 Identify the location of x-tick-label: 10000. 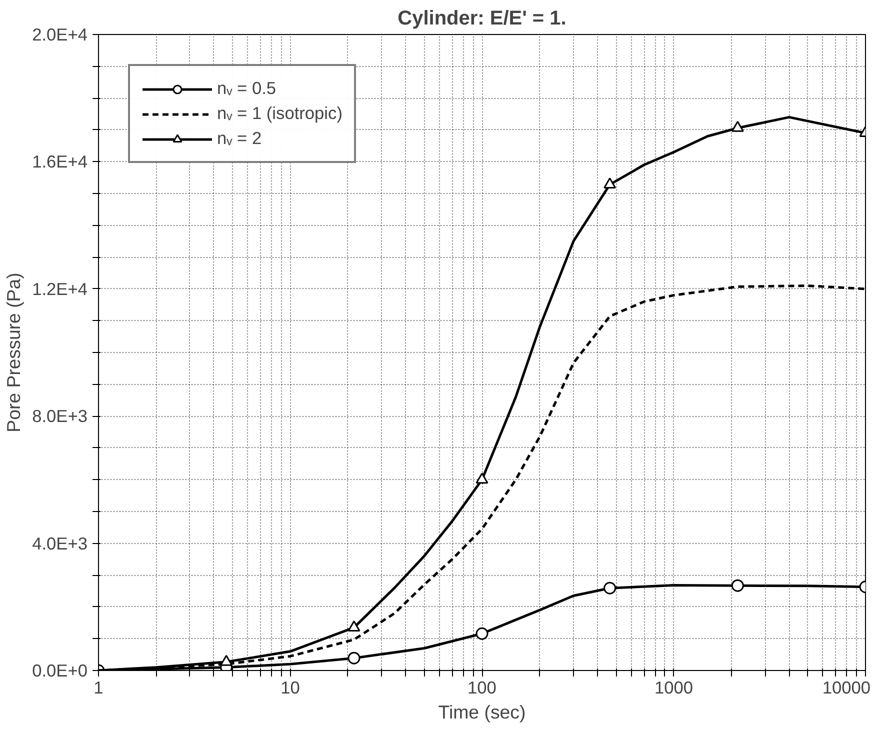
(846, 688).